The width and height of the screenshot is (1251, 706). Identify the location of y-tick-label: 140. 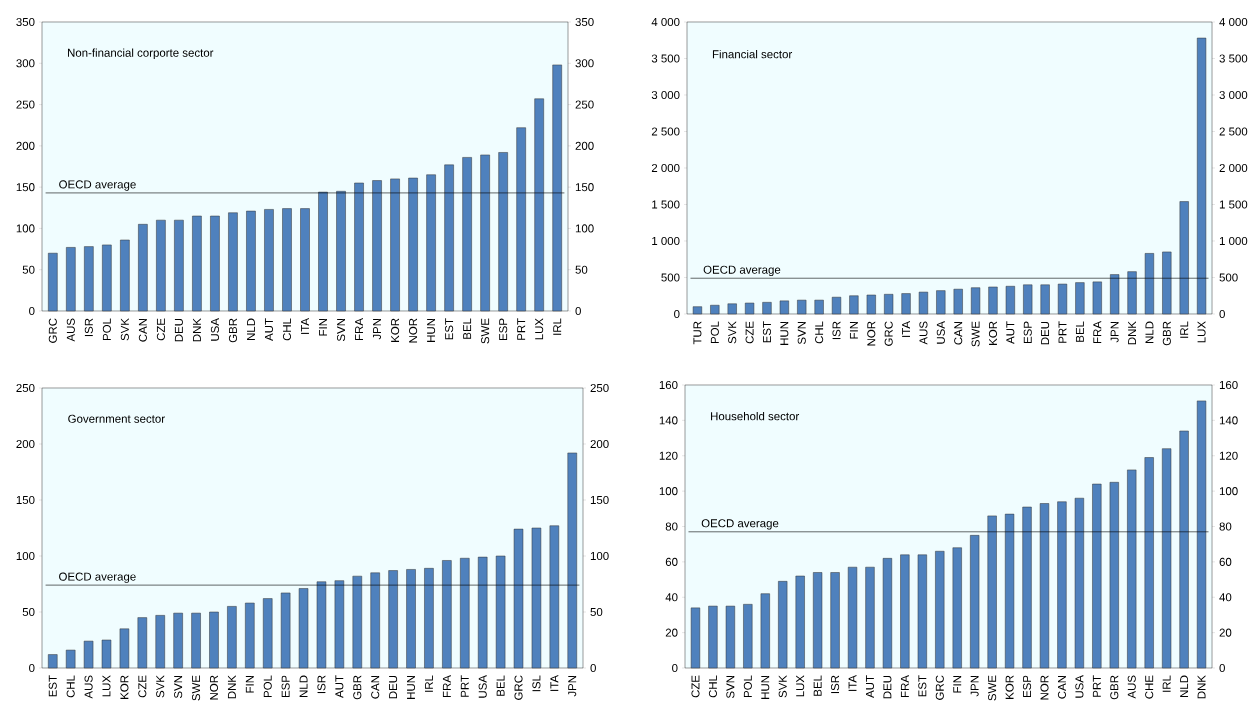
(668, 420).